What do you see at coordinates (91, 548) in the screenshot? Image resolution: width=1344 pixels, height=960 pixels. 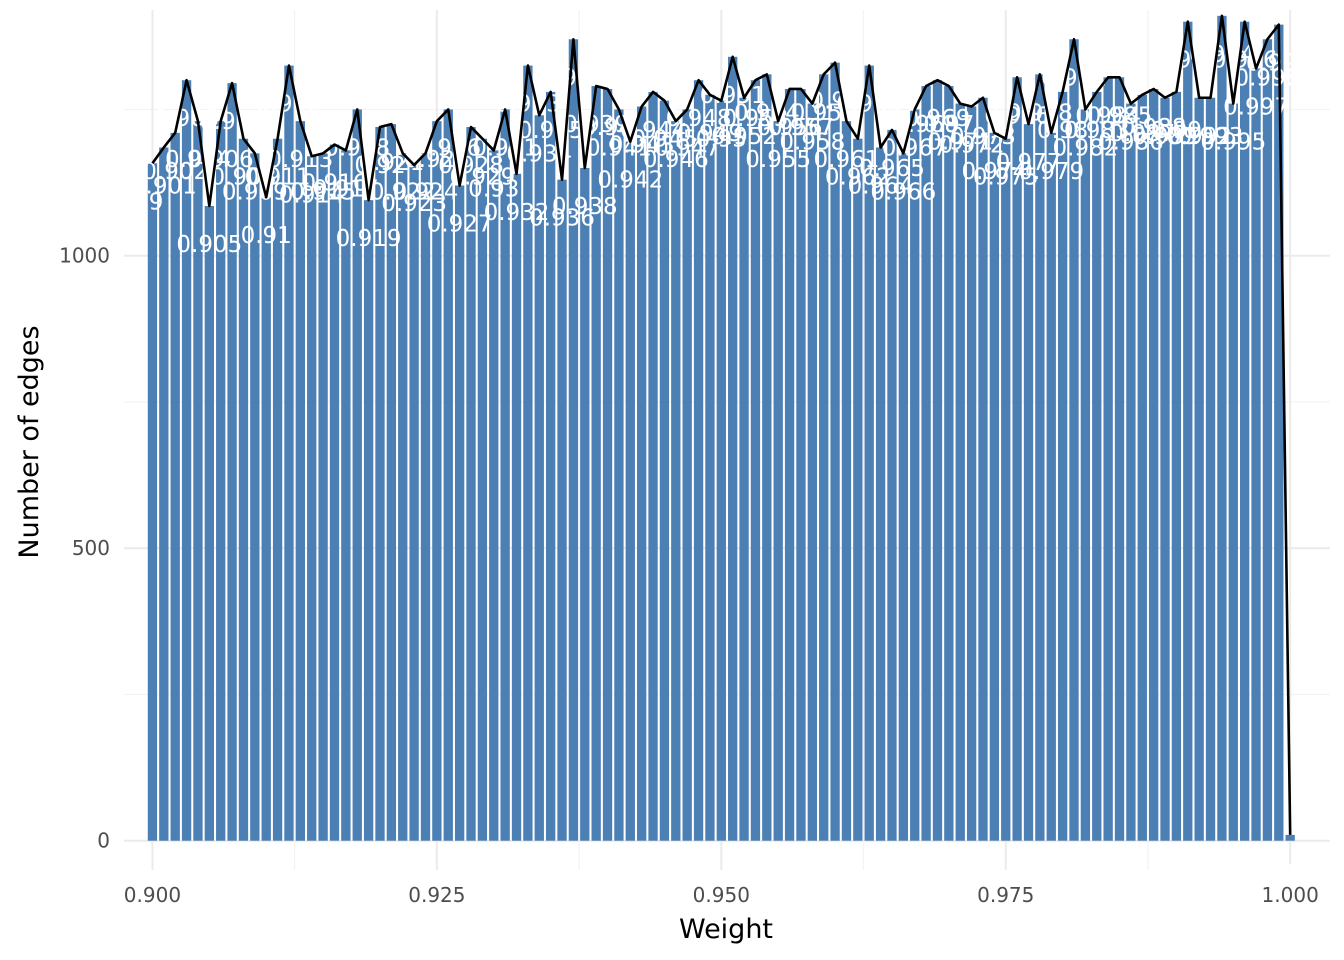 I see `y-tick-label: 500` at bounding box center [91, 548].